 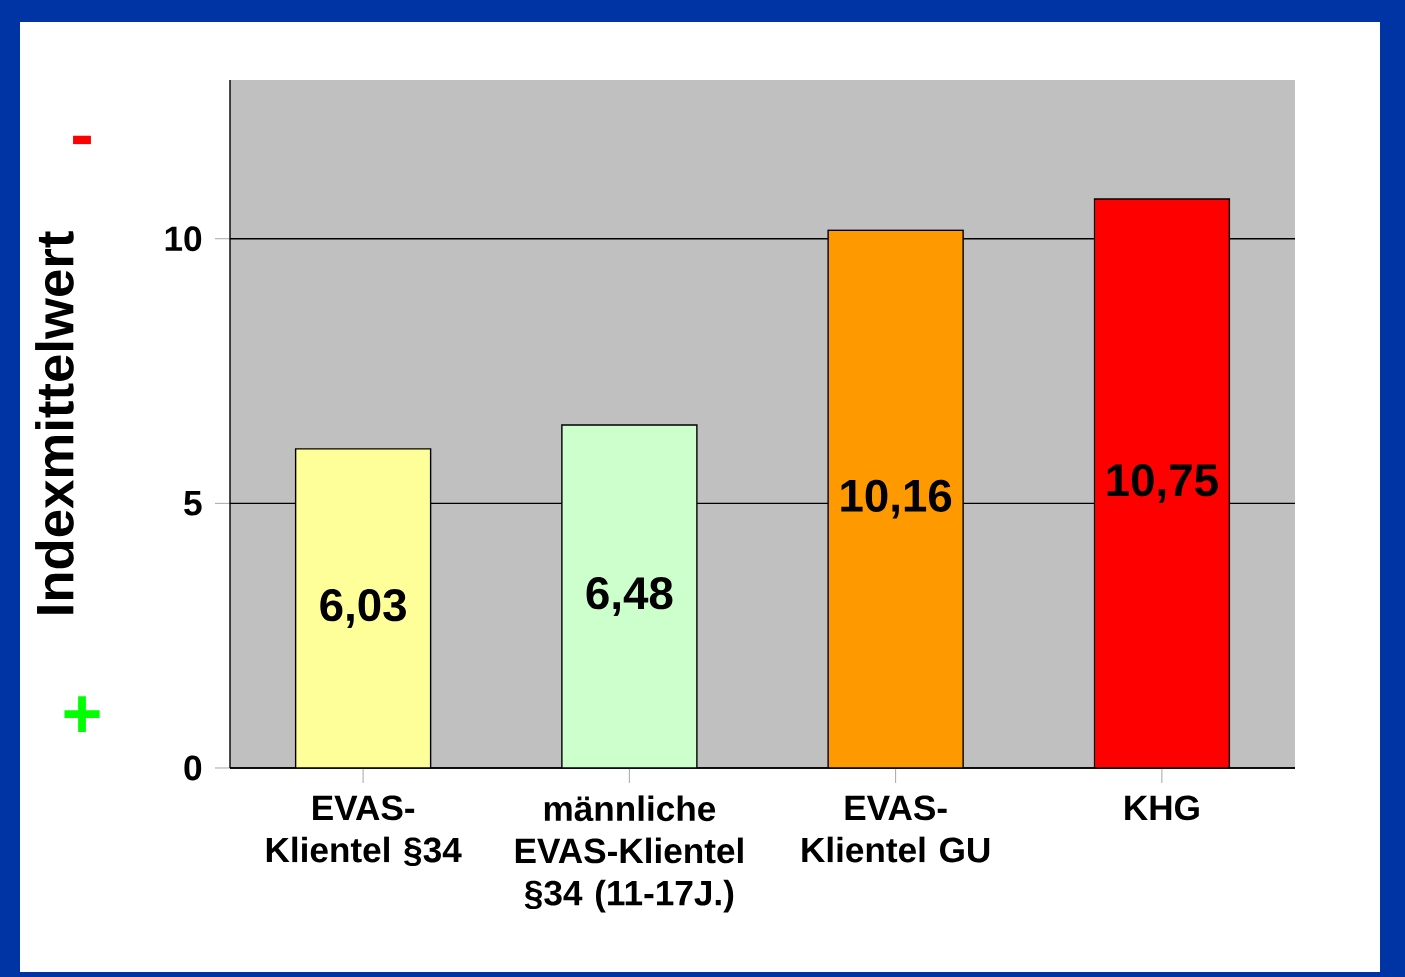 I want to click on y-tick-label: 0, so click(x=193, y=768).